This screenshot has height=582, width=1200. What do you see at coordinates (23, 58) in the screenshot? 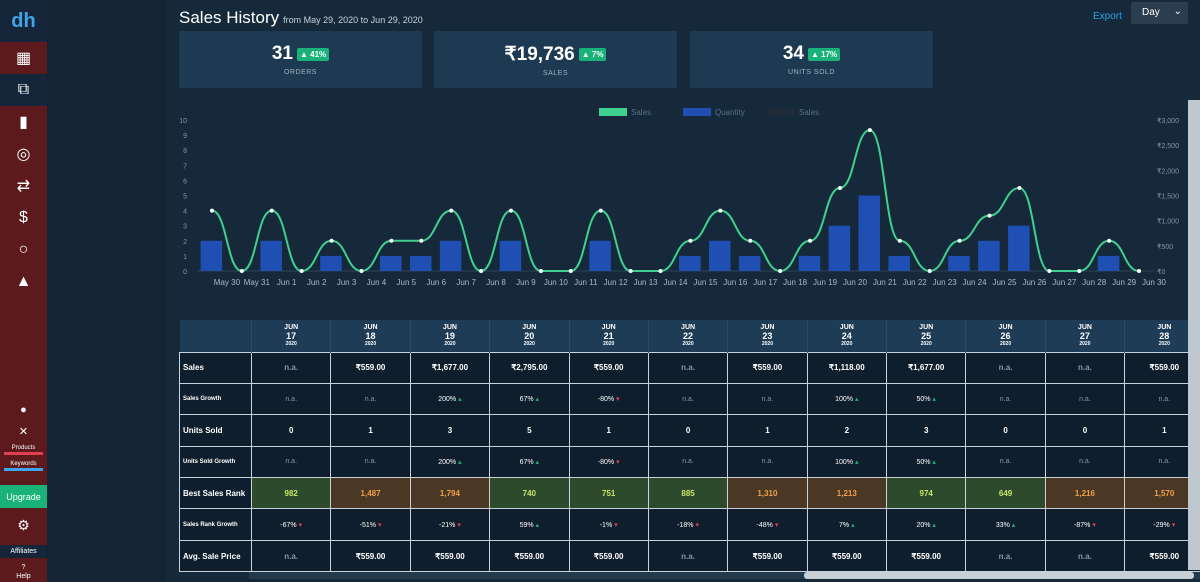
I see `dashboard-icon: ▦` at bounding box center [23, 58].